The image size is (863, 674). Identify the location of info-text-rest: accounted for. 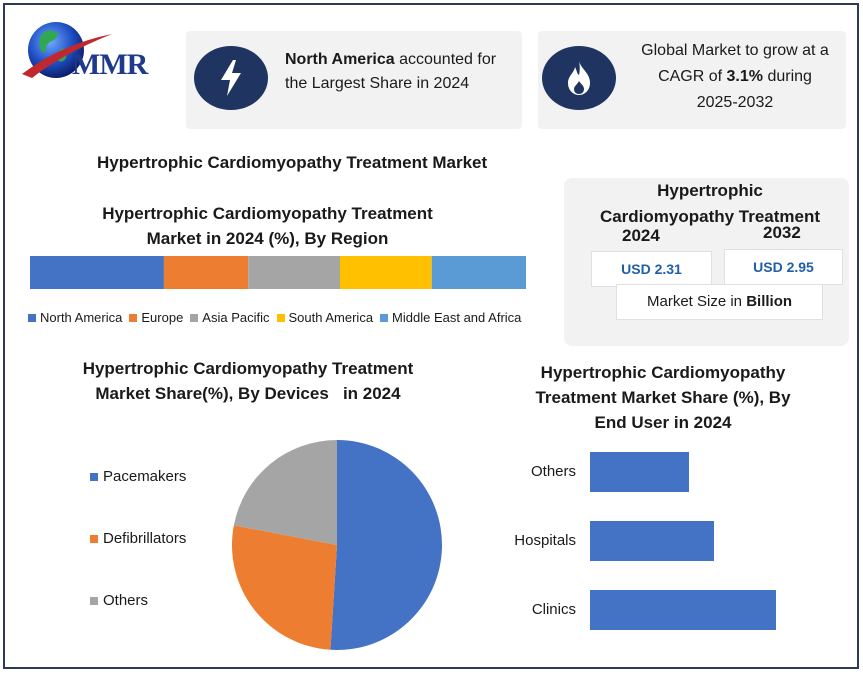
(445, 59).